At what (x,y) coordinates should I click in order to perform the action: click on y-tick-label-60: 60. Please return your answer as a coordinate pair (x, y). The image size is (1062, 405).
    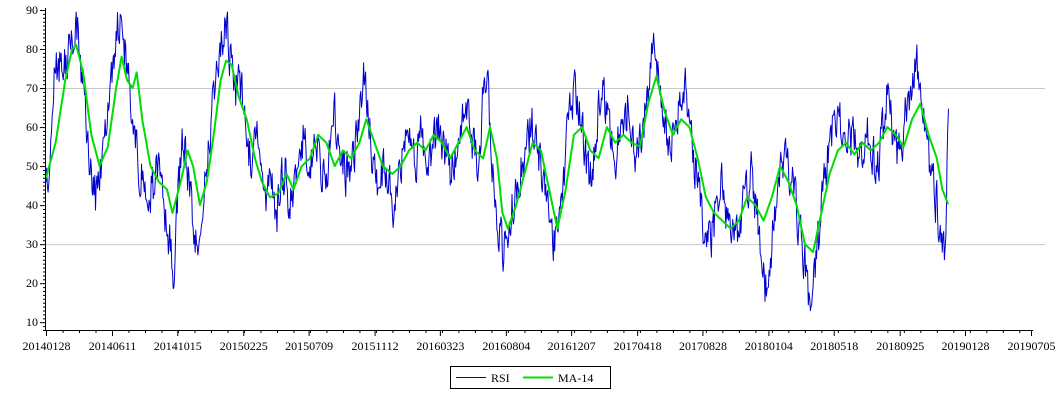
    Looking at the image, I should click on (32, 127).